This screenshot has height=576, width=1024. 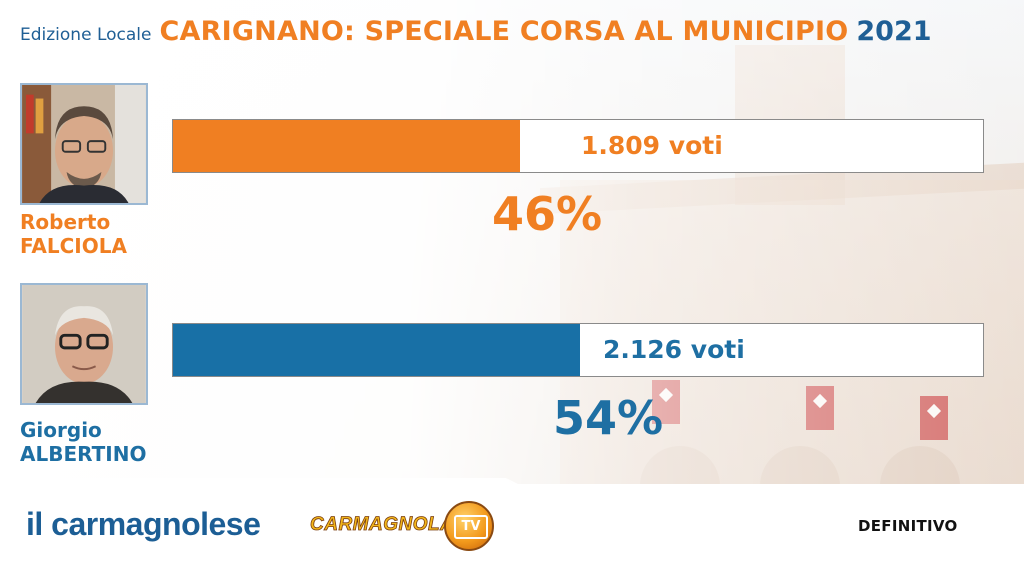 I want to click on candidate-2-name: Giorgio ALBERTINO, so click(x=83, y=442).